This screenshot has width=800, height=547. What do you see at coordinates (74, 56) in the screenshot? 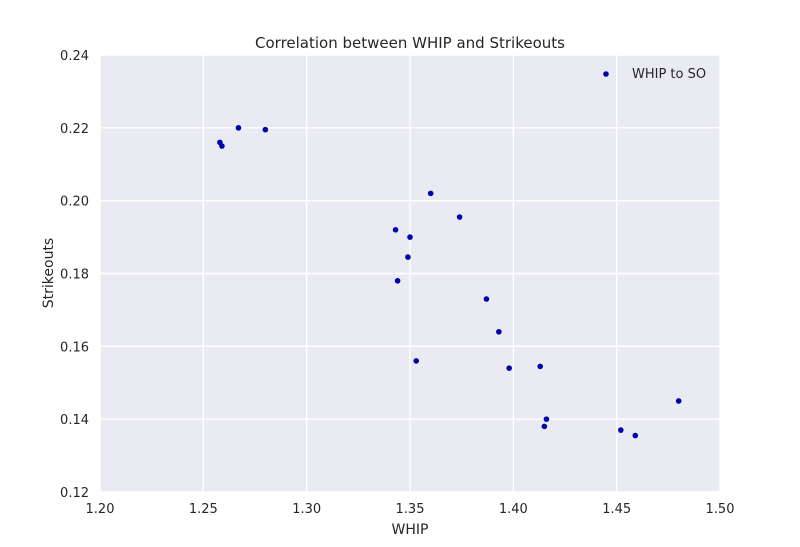
I see `y-tick-label: 0.24` at bounding box center [74, 56].